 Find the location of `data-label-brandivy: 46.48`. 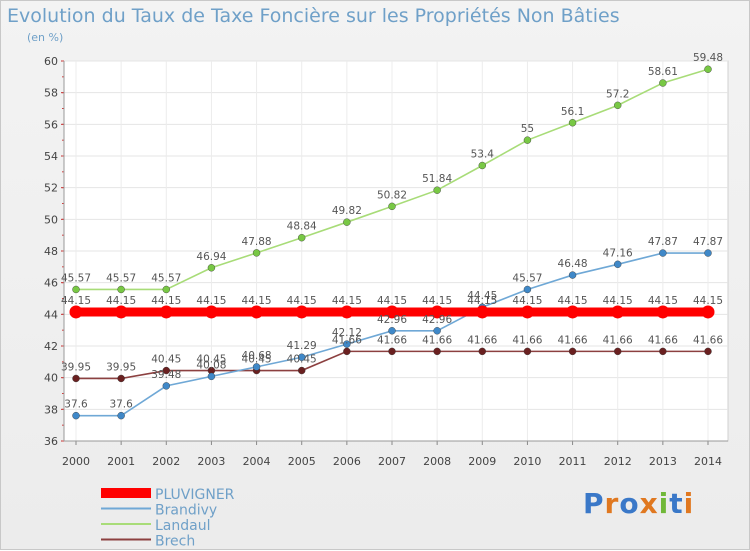

data-label-brandivy: 46.48 is located at coordinates (573, 264).